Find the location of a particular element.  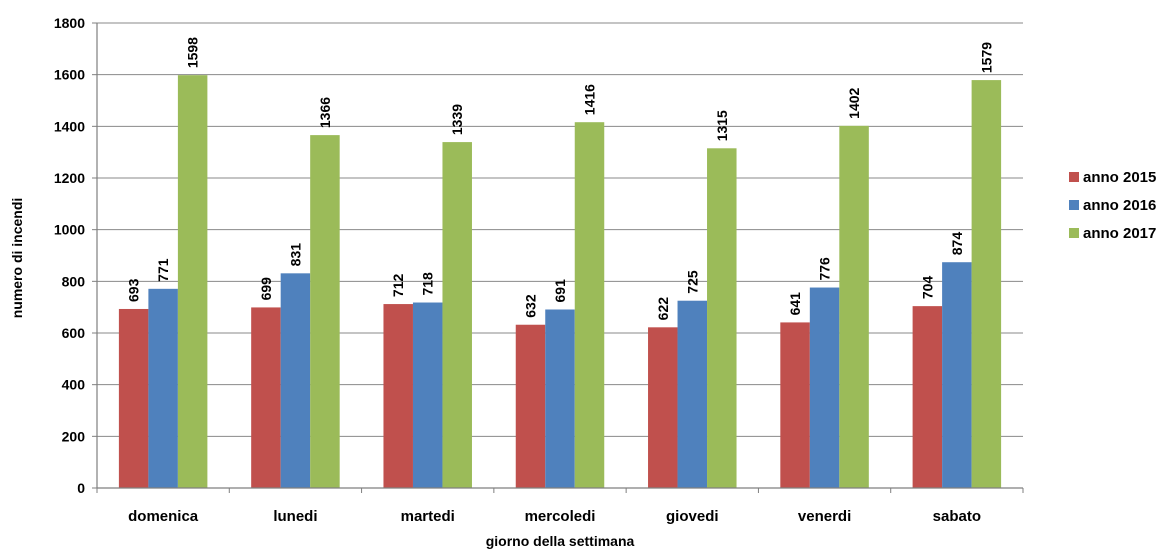

data-label: 1598 is located at coordinates (193, 52).